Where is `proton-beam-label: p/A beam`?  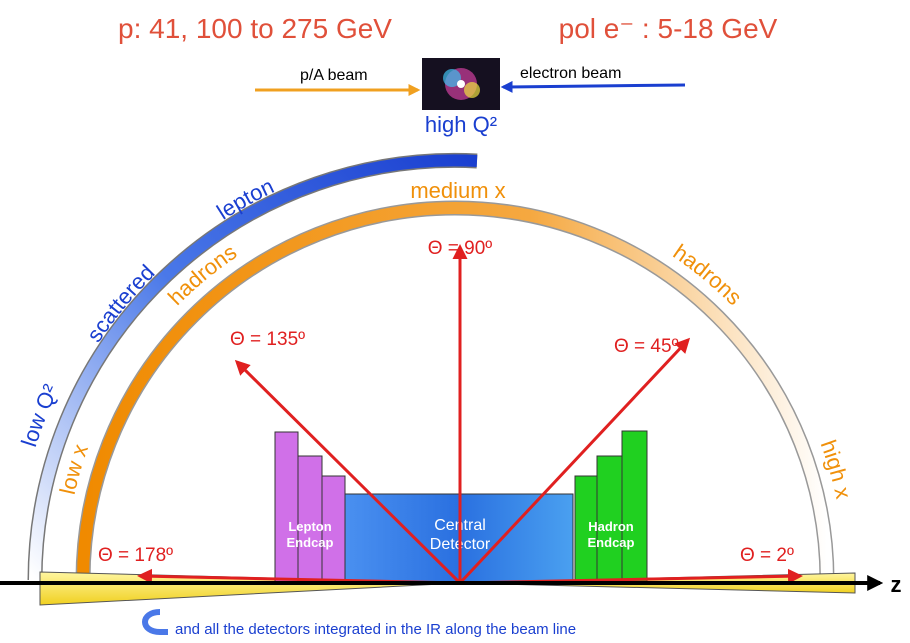 proton-beam-label: p/A beam is located at coordinates (334, 75).